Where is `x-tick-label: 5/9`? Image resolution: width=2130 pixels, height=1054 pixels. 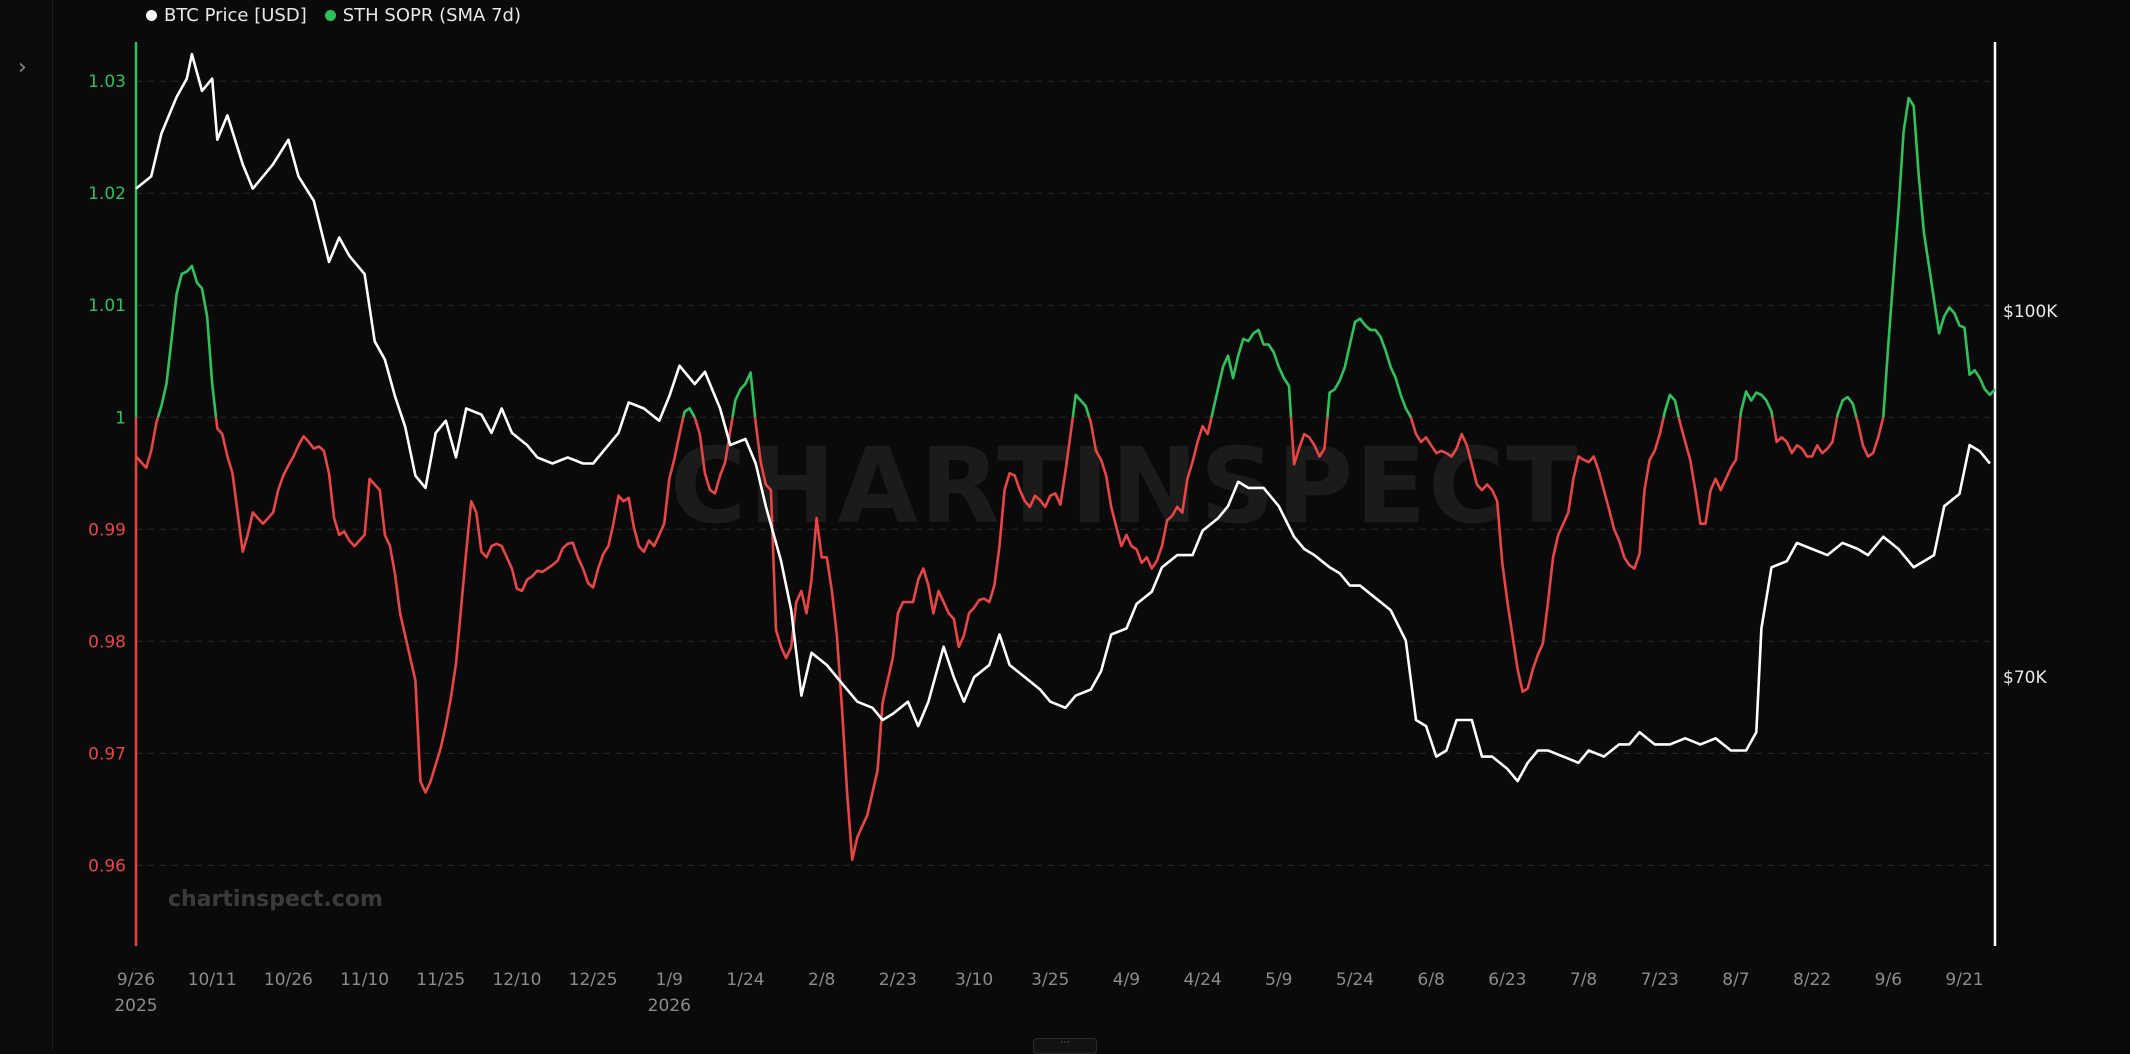 x-tick-label: 5/9 is located at coordinates (1278, 980).